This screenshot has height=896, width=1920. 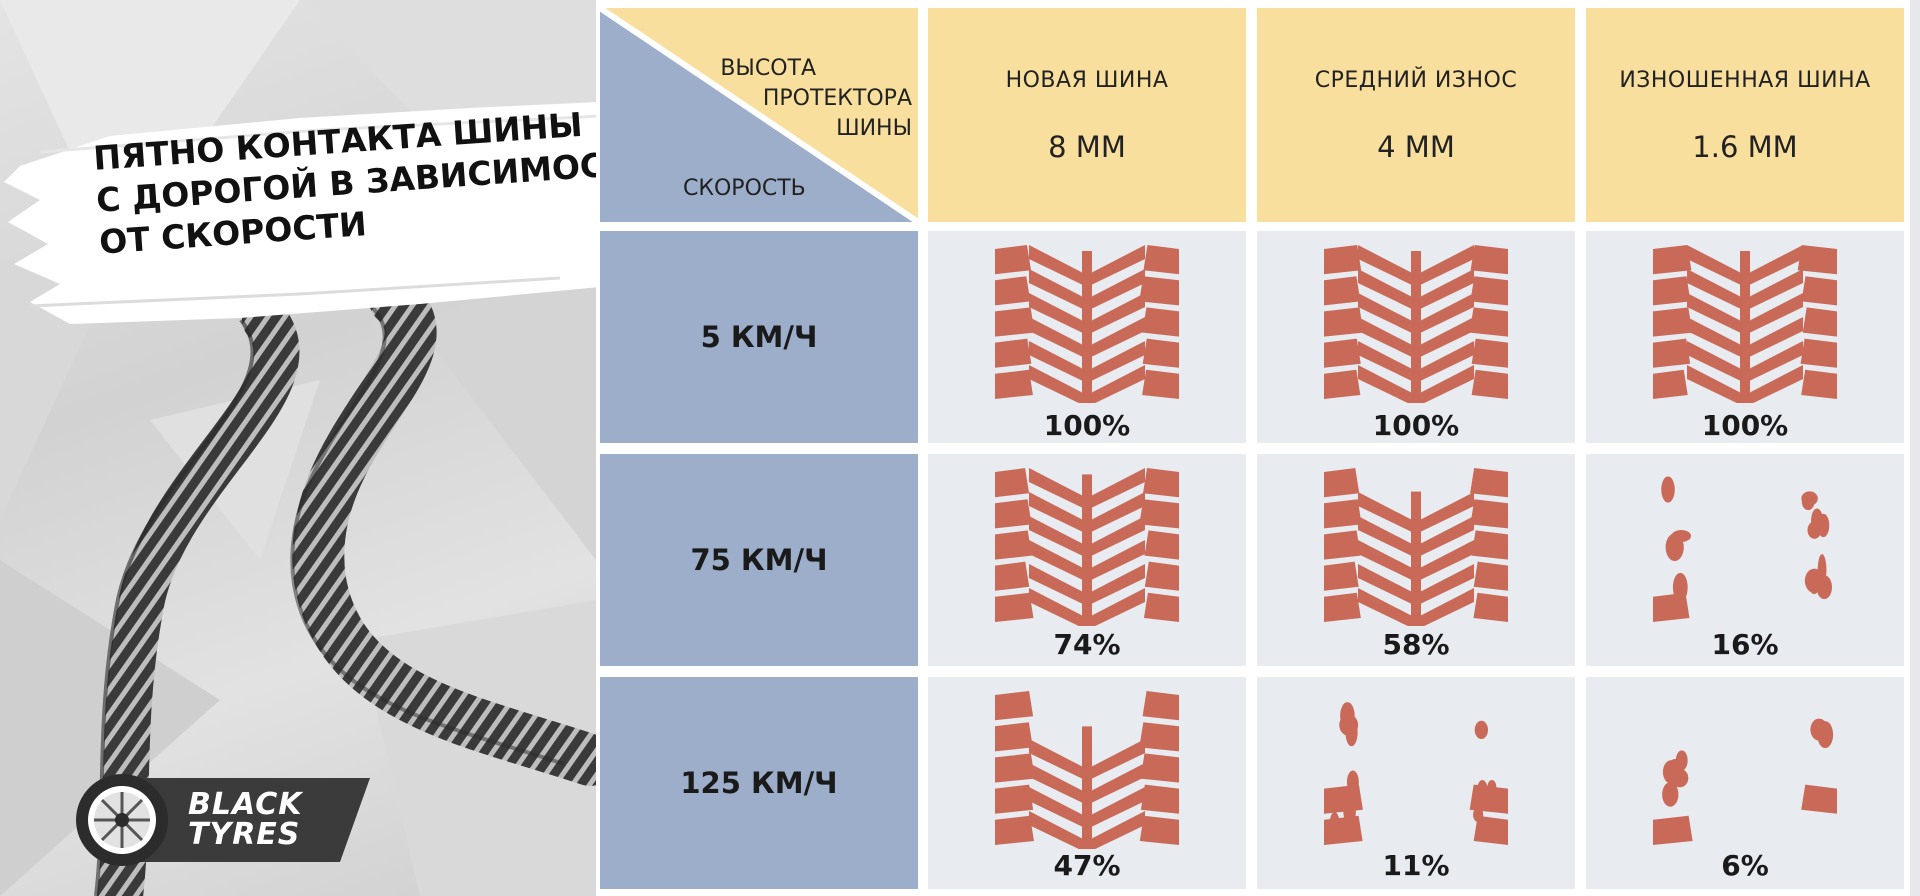 I want to click on footprint-cell: 58%, so click(x=1416, y=560).